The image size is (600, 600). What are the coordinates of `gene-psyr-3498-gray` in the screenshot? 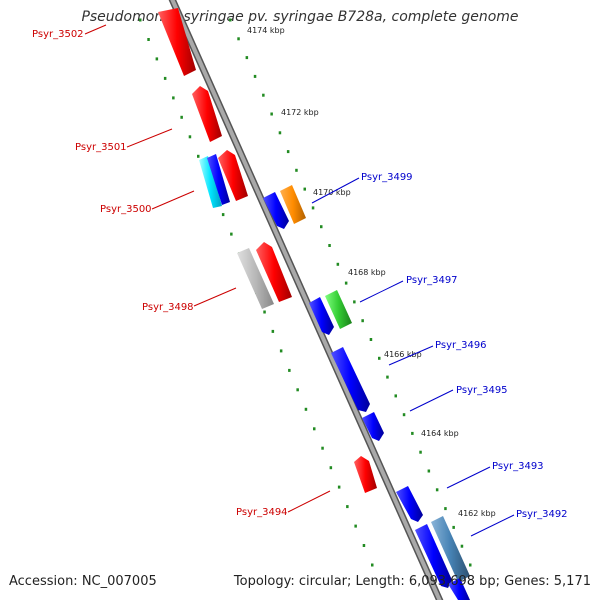 It's located at (255, 278).